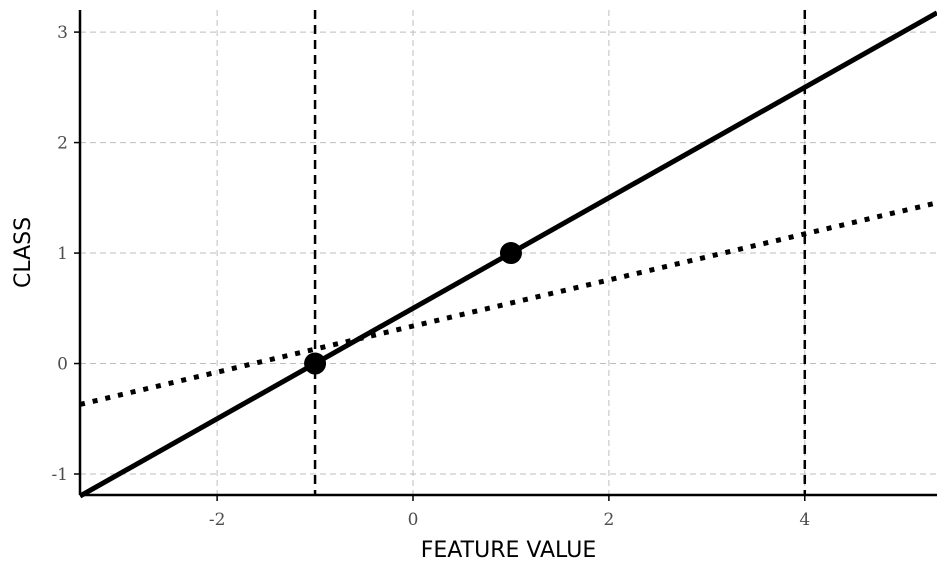  What do you see at coordinates (62, 365) in the screenshot?
I see `y-tick-label: 0` at bounding box center [62, 365].